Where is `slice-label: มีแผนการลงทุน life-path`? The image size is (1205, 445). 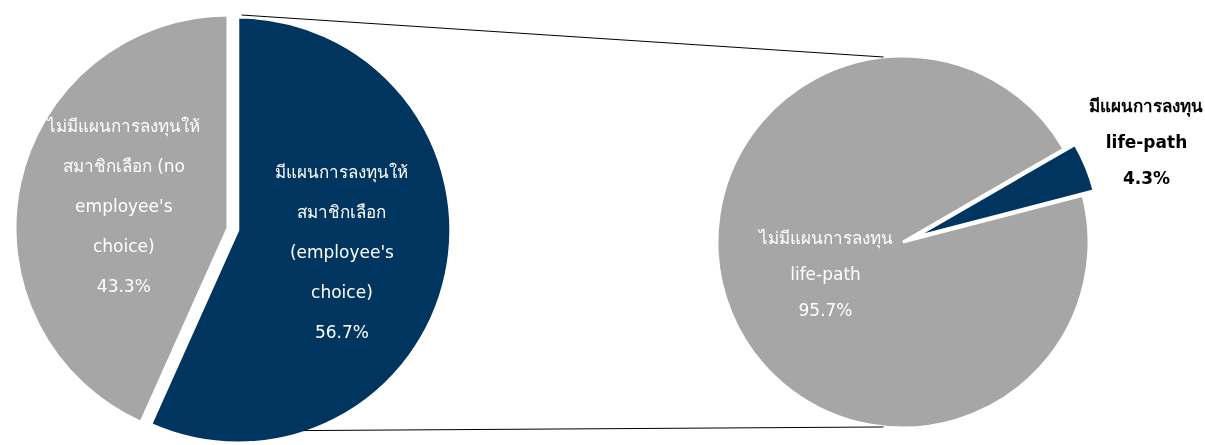 slice-label: มีแผนการลงทุน life-path is located at coordinates (1146, 124).